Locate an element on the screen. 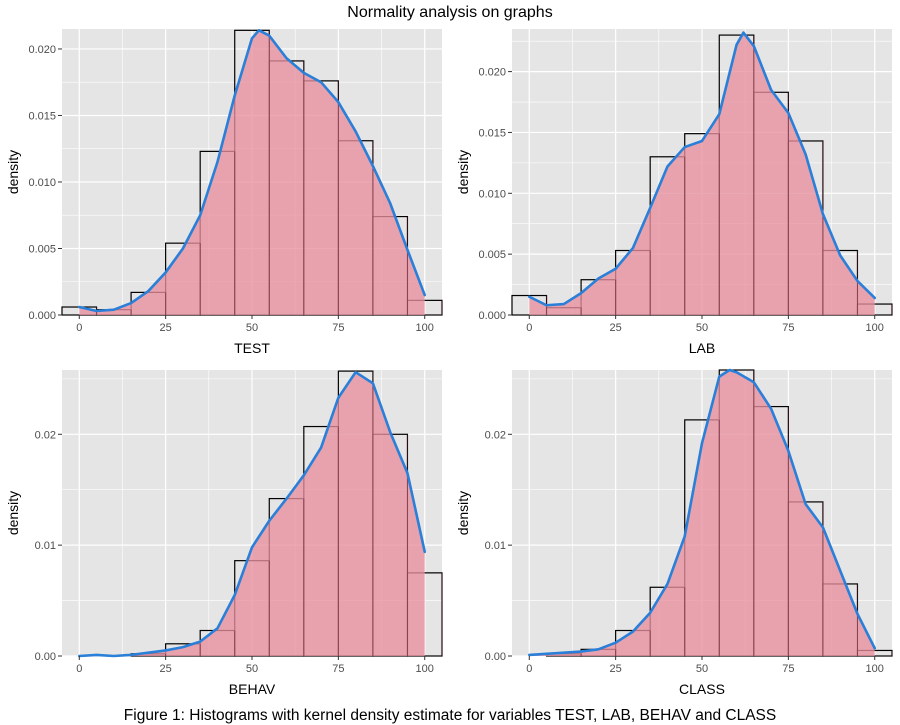 The width and height of the screenshot is (900, 725). x-axis-title: TEST is located at coordinates (252, 348).